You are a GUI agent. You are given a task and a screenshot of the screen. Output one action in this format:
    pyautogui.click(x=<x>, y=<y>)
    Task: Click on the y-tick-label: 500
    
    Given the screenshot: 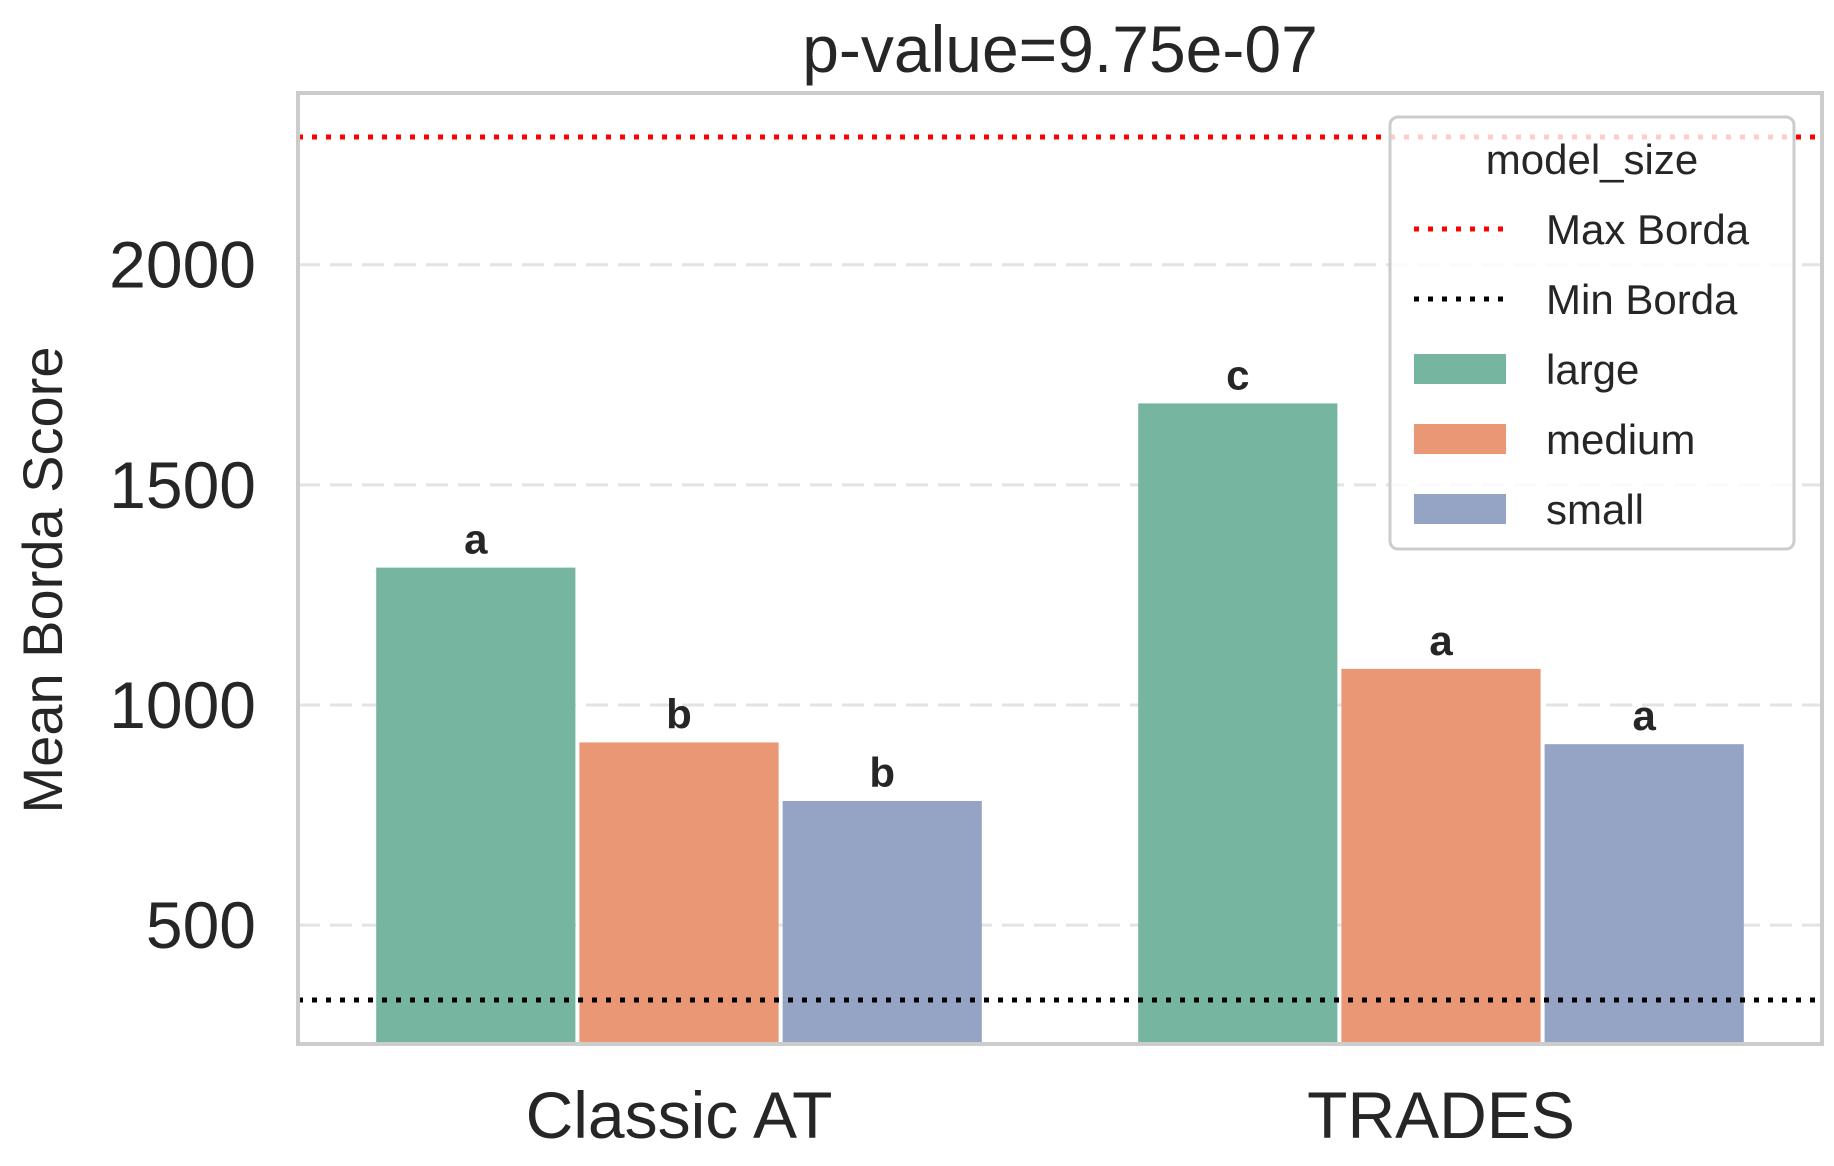 What is the action you would take?
    pyautogui.click(x=201, y=925)
    